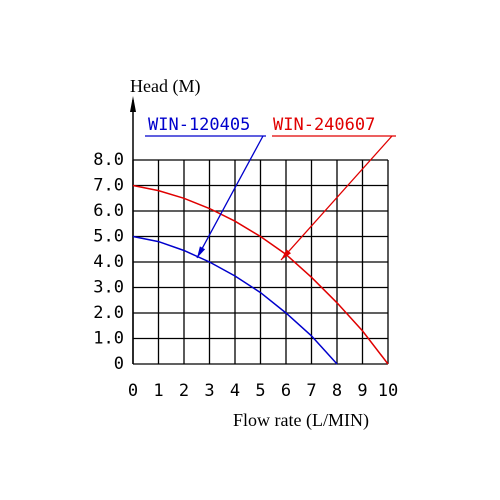  What do you see at coordinates (133, 104) in the screenshot?
I see `y-axis-arrow` at bounding box center [133, 104].